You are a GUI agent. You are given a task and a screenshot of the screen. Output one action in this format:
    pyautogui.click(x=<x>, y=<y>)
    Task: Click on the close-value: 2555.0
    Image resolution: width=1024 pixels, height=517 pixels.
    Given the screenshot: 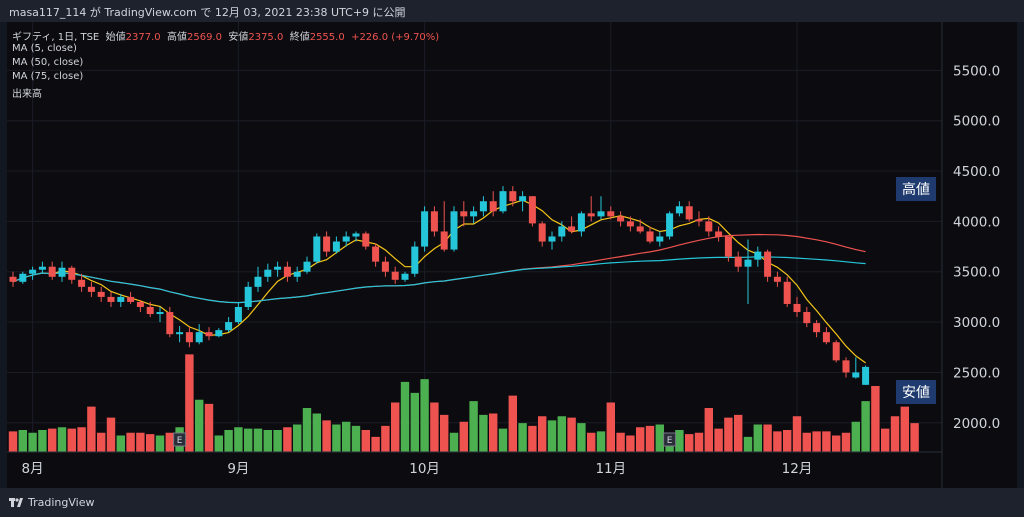 What is the action you would take?
    pyautogui.click(x=327, y=37)
    